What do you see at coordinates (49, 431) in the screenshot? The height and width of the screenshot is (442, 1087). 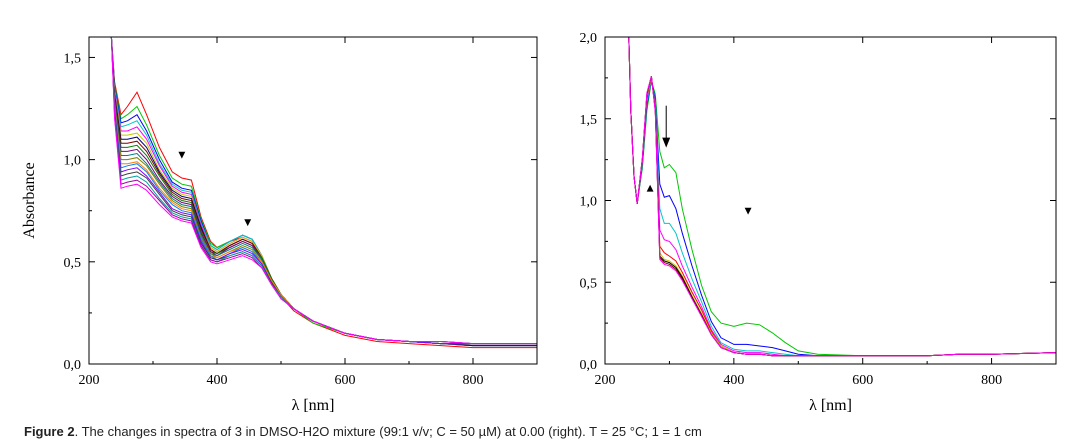 I see `caption-label: Figure 2` at bounding box center [49, 431].